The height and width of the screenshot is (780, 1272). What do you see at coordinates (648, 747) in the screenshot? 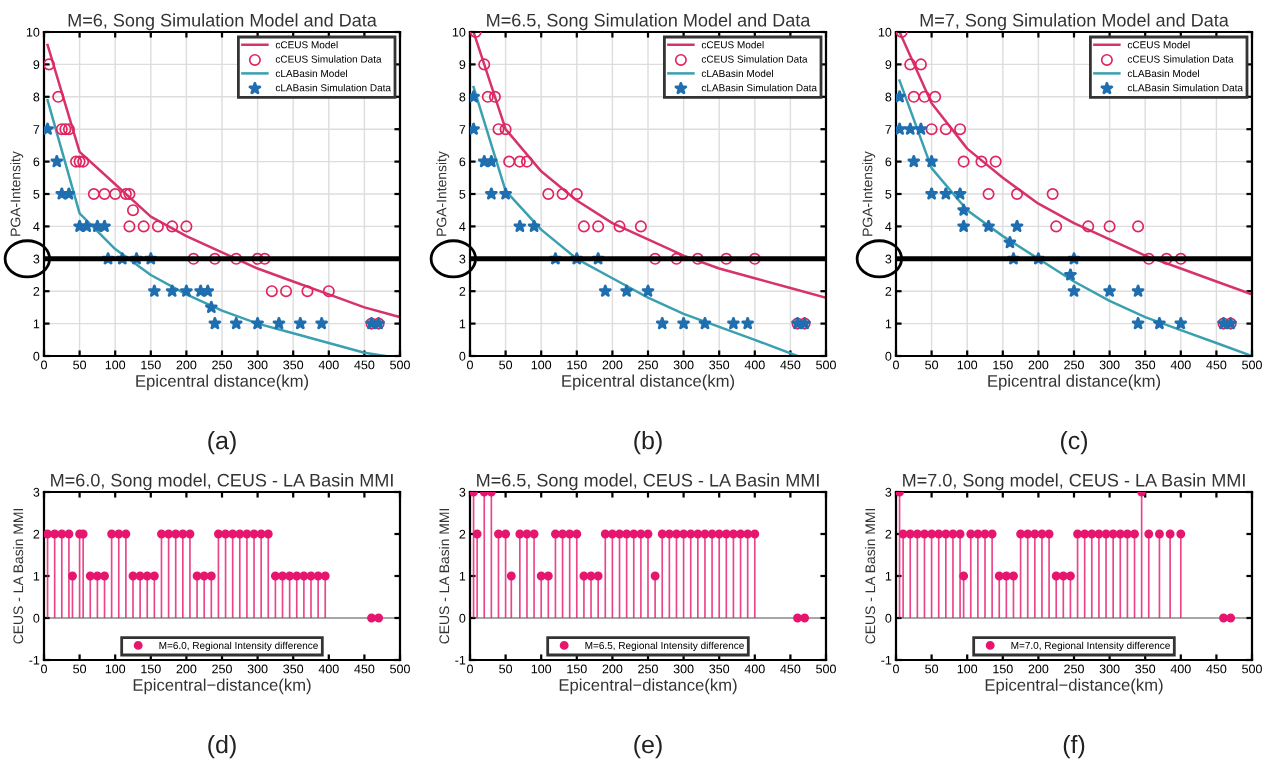
I see `text: (e)` at bounding box center [648, 747].